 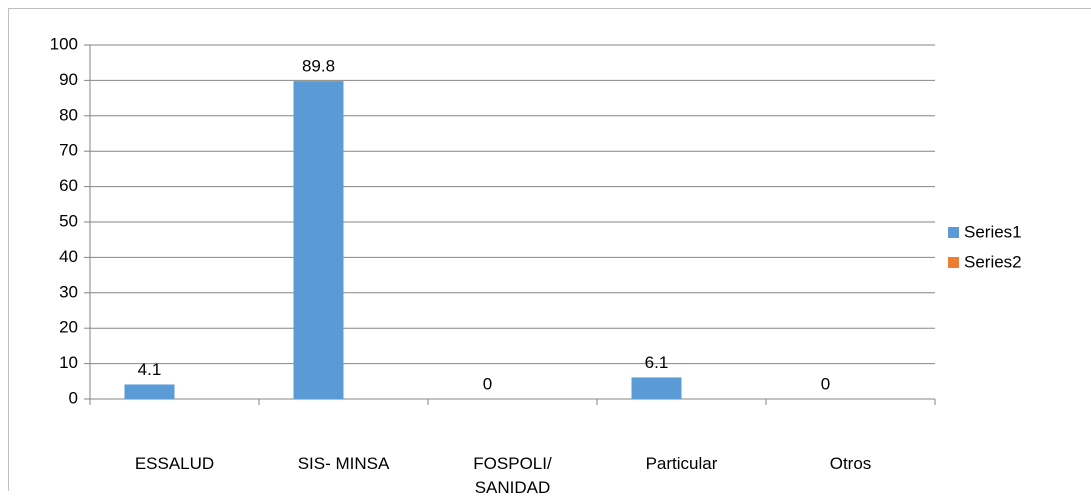 What do you see at coordinates (68, 220) in the screenshot?
I see `y-tick-label: 50` at bounding box center [68, 220].